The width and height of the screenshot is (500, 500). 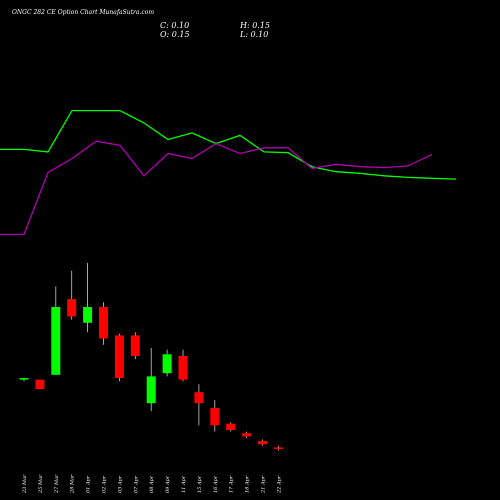 I want to click on x-tick-label: 08 Apr, so click(x=152, y=484).